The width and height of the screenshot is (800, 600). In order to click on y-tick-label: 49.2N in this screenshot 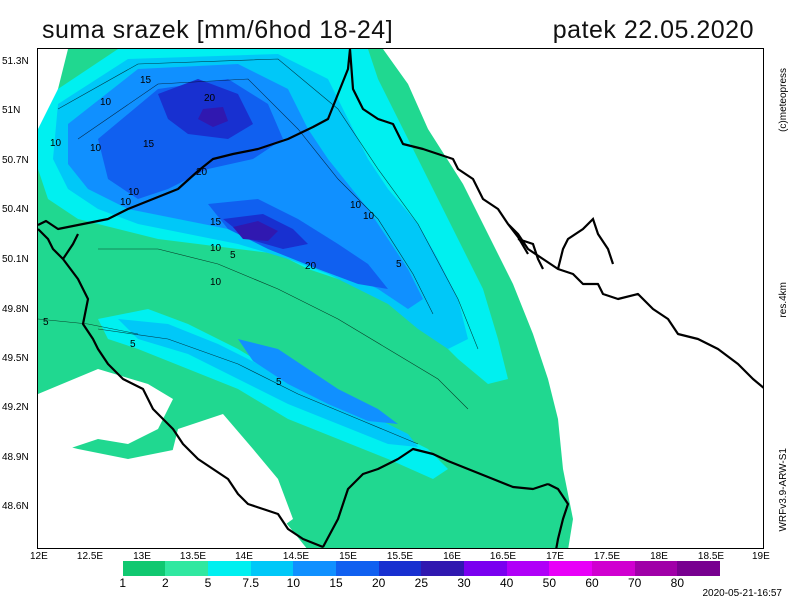, I will do `click(15, 407)`.